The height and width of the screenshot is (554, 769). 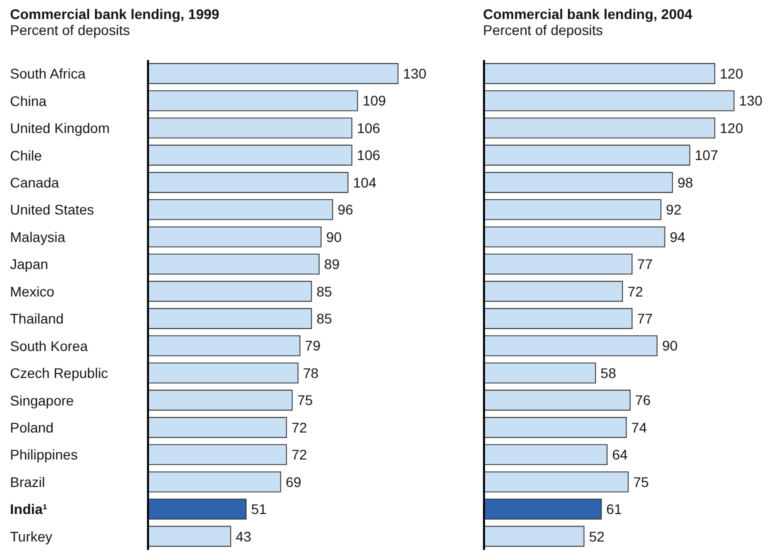 I want to click on data-label: 64, so click(x=620, y=454).